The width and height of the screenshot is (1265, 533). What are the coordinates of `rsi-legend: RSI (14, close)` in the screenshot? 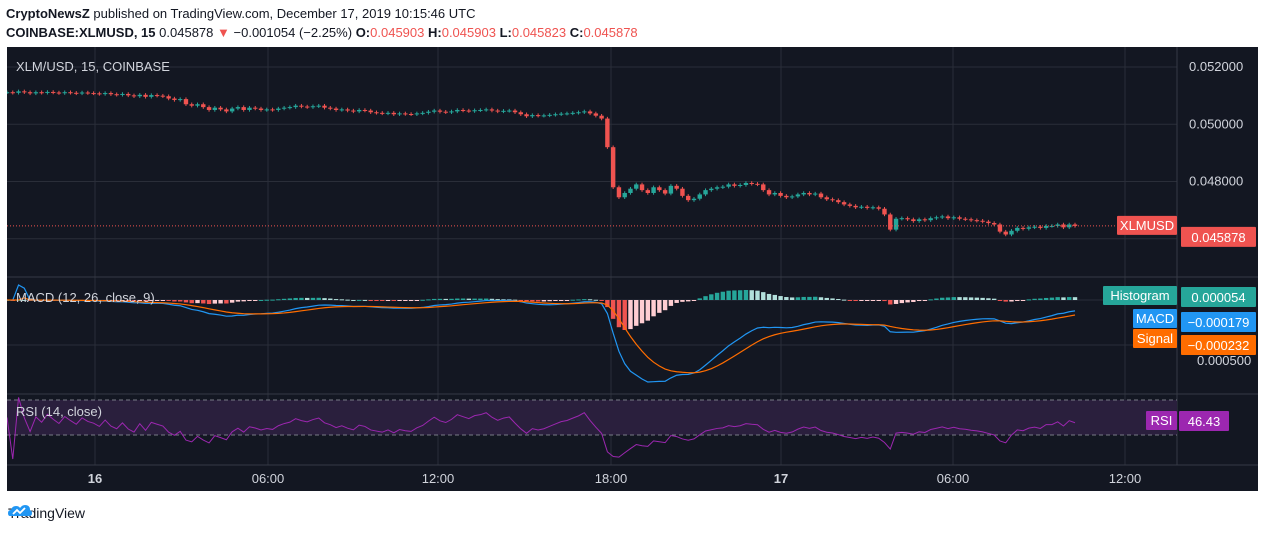 It's located at (59, 411).